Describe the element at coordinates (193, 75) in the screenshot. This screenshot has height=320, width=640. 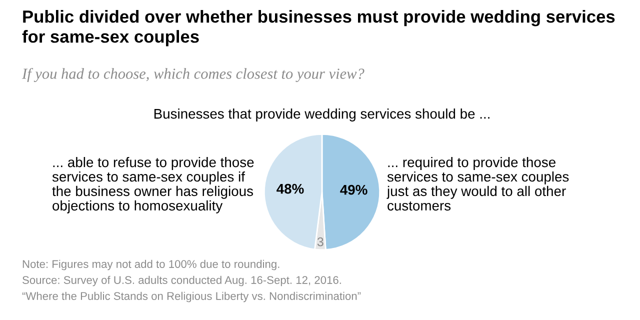
I see `chart-subtitle: If you had to choose, which comes closest to your view?` at that location.